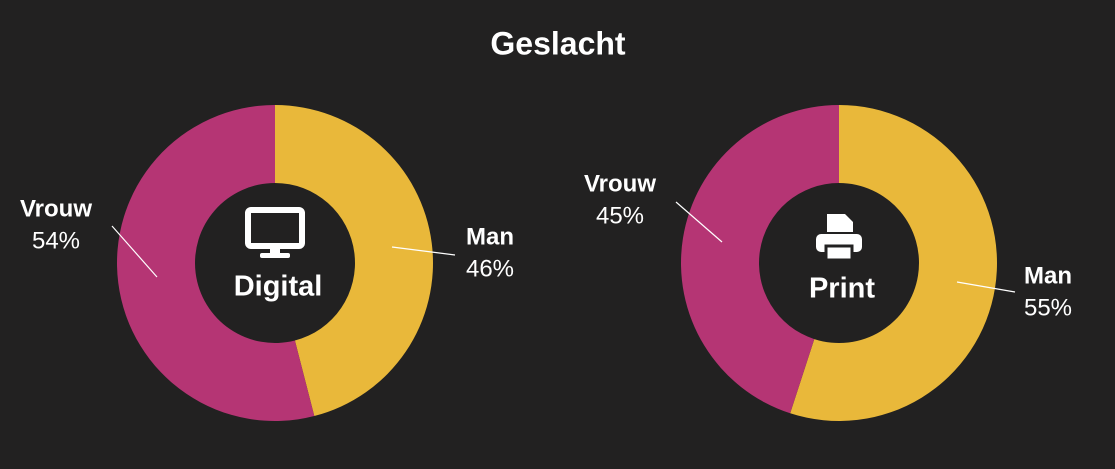  What do you see at coordinates (490, 268) in the screenshot?
I see `value-label: 46%` at bounding box center [490, 268].